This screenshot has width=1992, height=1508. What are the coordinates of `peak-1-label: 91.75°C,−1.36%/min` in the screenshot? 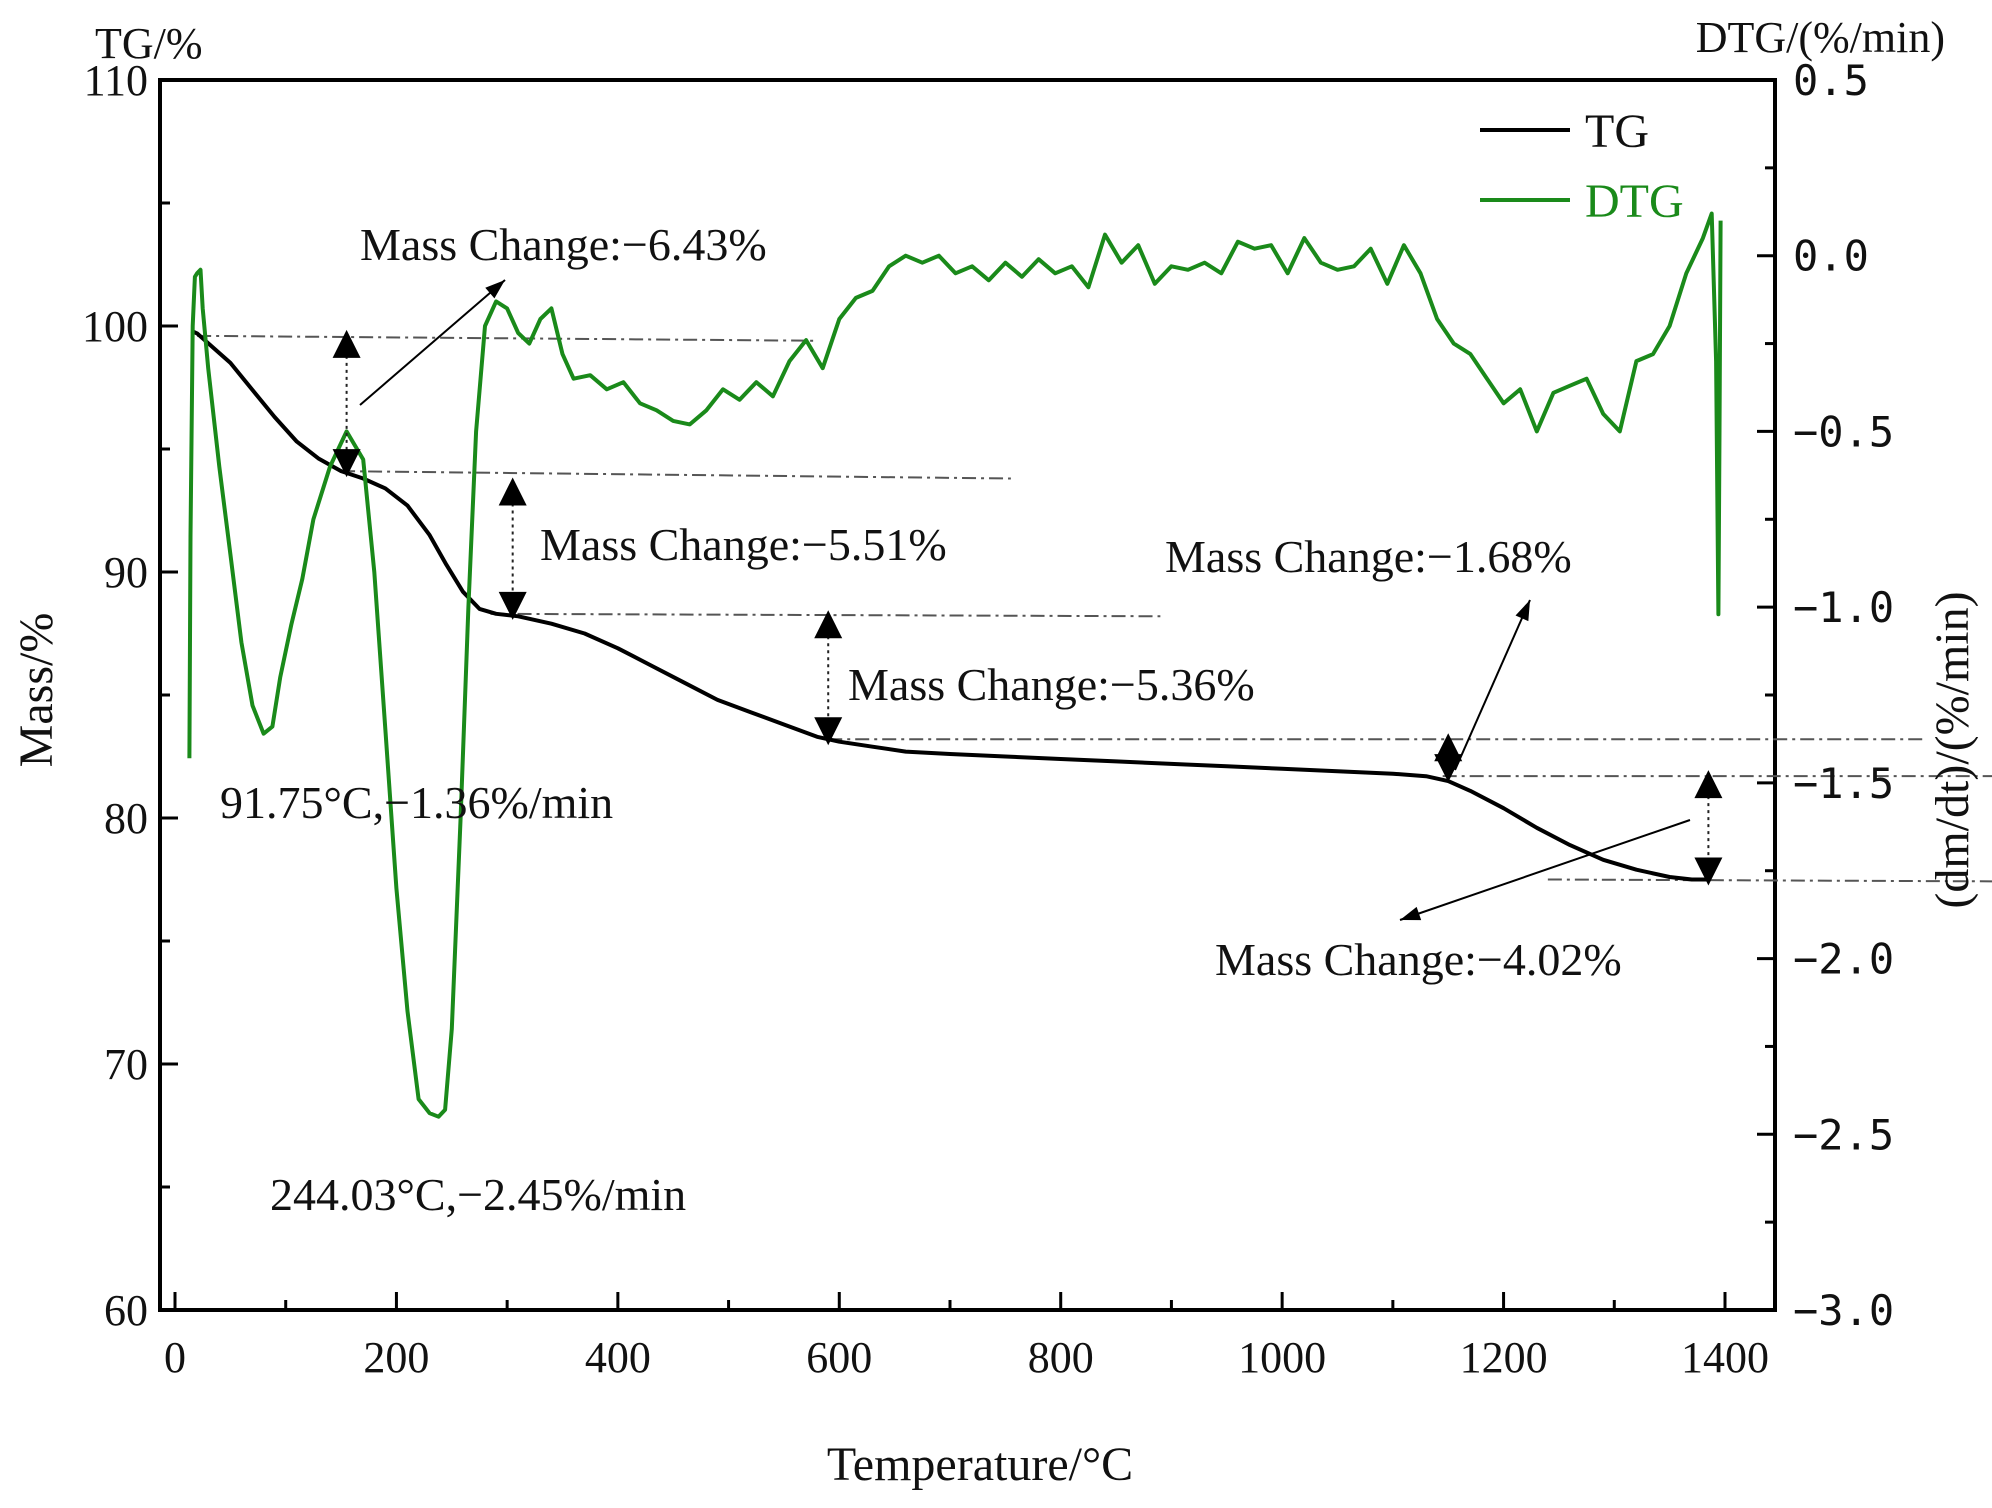 It's located at (416, 802).